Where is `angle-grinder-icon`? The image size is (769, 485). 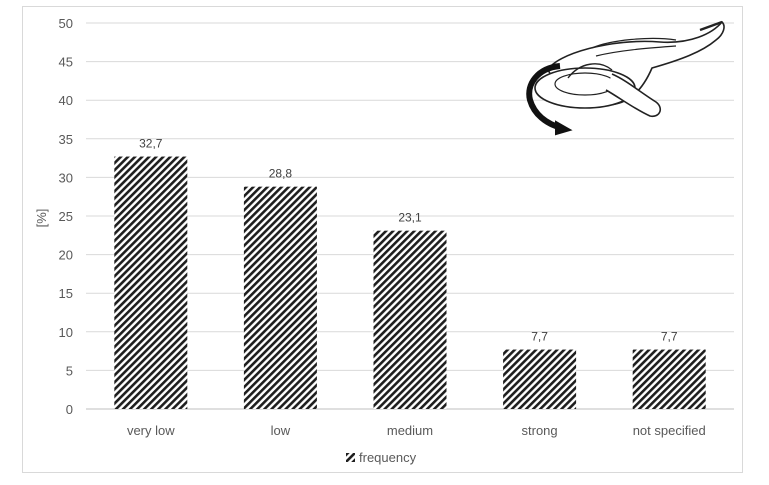
angle-grinder-icon is located at coordinates (625, 78).